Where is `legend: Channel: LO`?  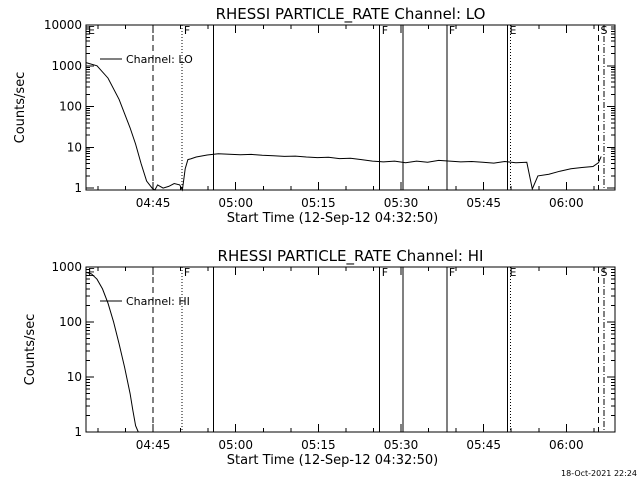 legend: Channel: LO is located at coordinates (146, 59).